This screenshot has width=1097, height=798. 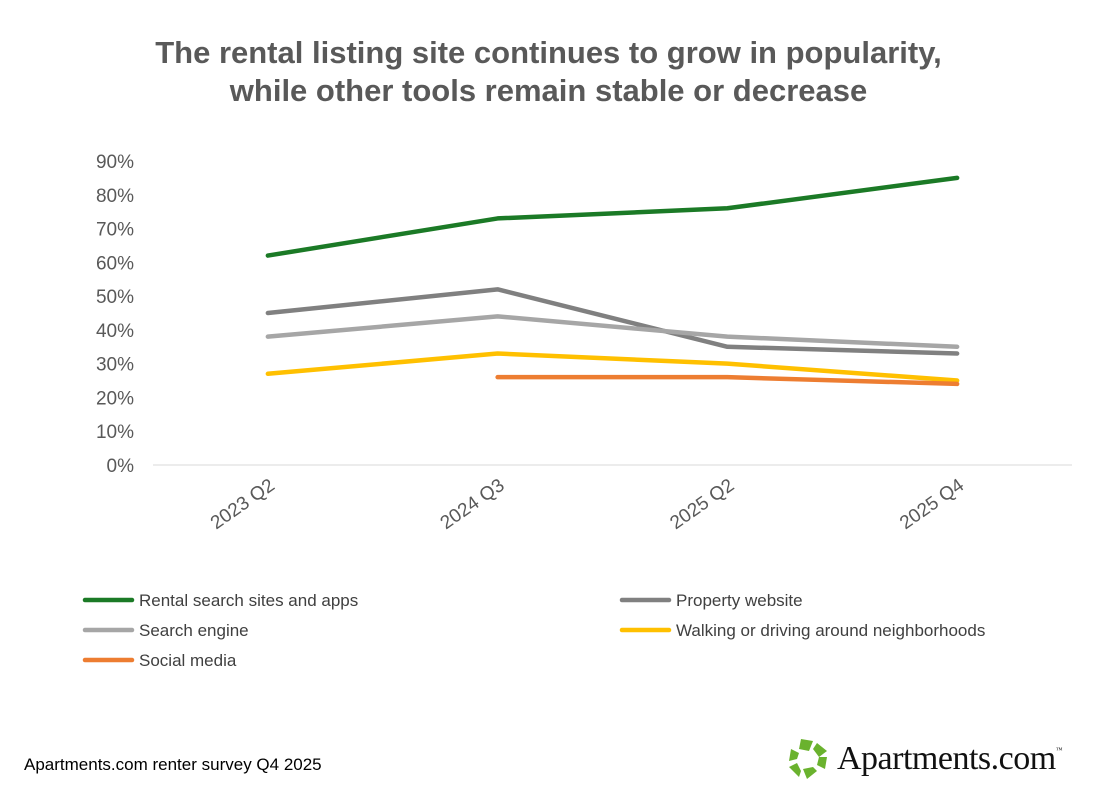 What do you see at coordinates (115, 162) in the screenshot?
I see `y-tick-label: 90%` at bounding box center [115, 162].